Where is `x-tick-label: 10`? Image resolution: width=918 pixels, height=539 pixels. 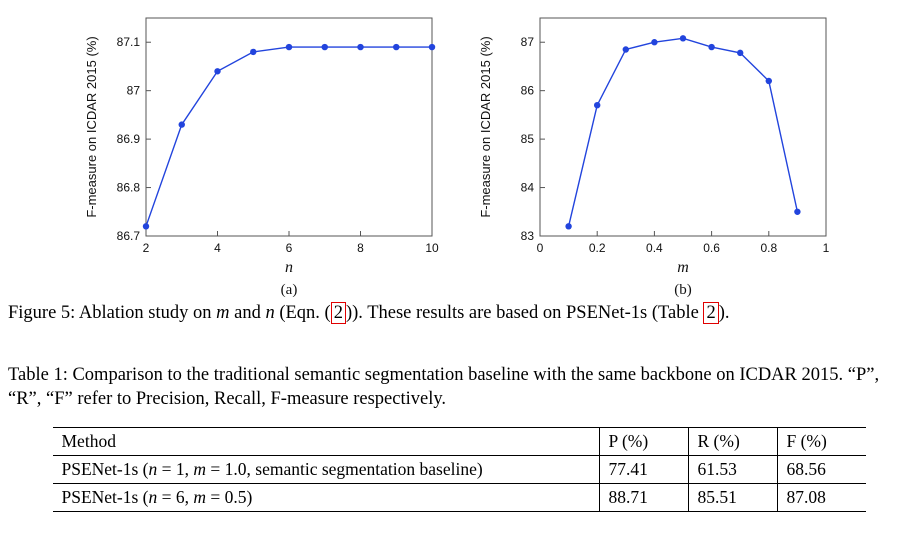 x-tick-label: 10 is located at coordinates (432, 248).